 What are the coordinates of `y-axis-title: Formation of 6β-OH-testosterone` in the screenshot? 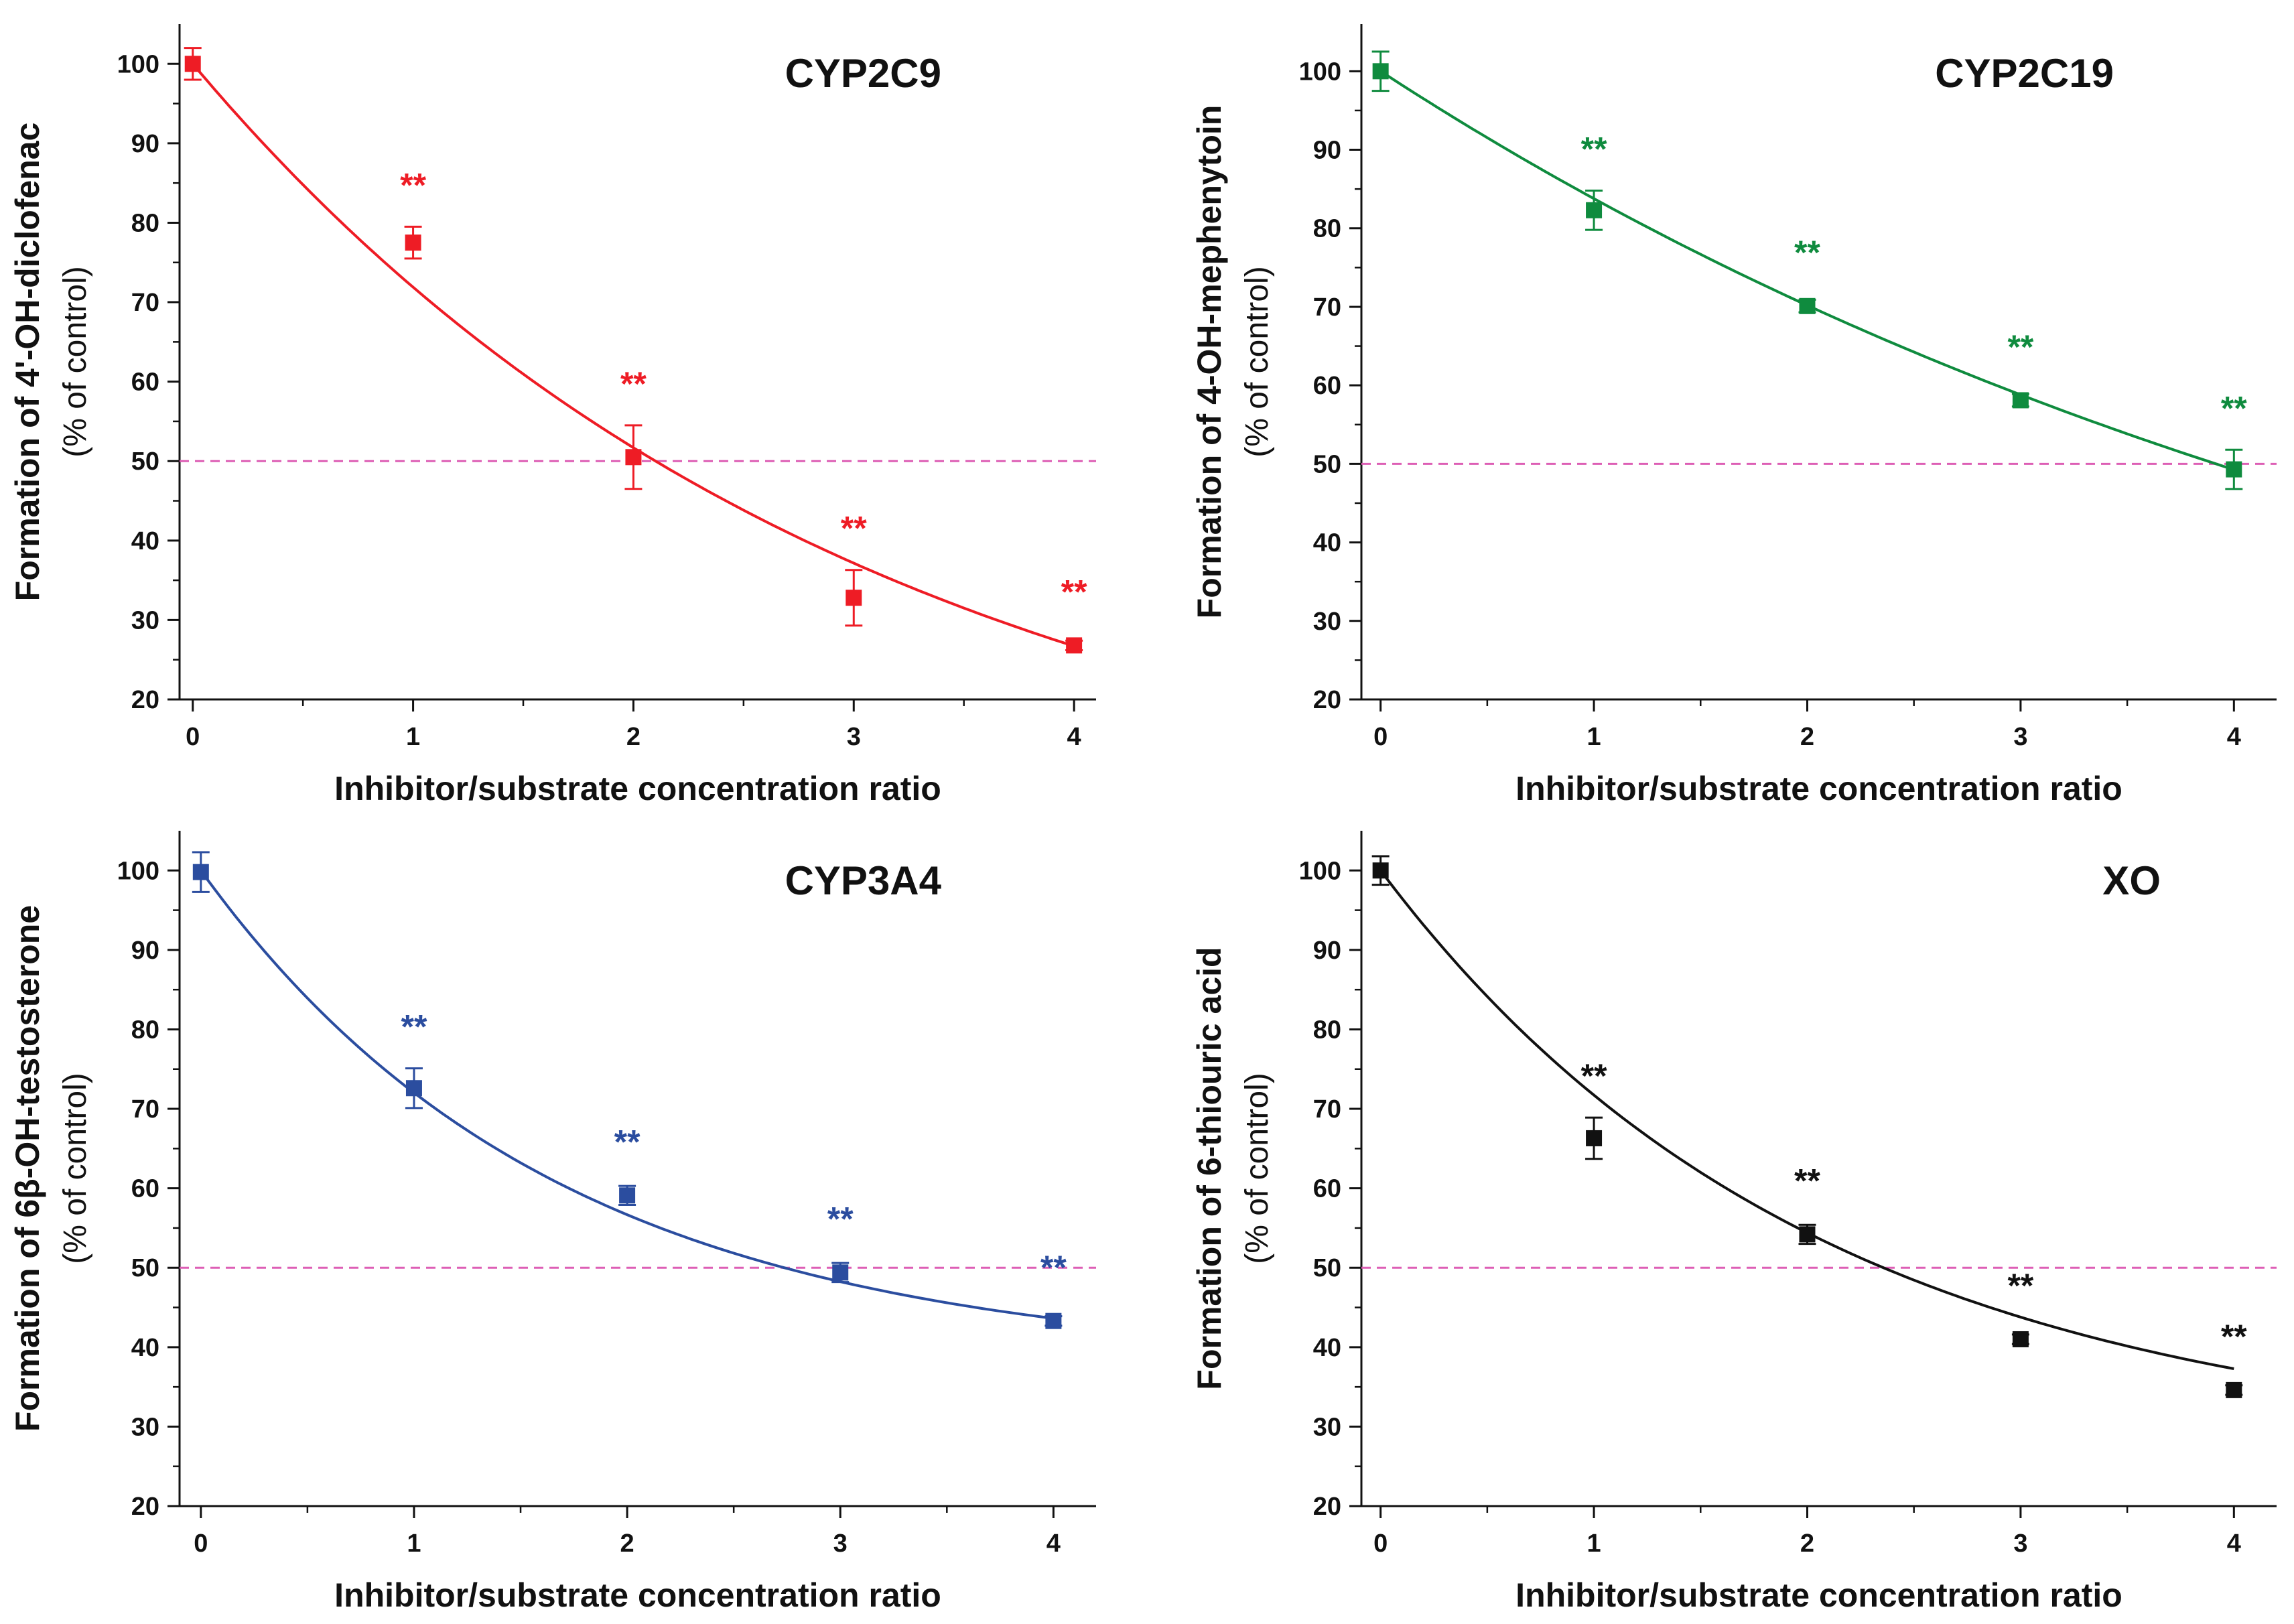 It's located at (27, 1168).